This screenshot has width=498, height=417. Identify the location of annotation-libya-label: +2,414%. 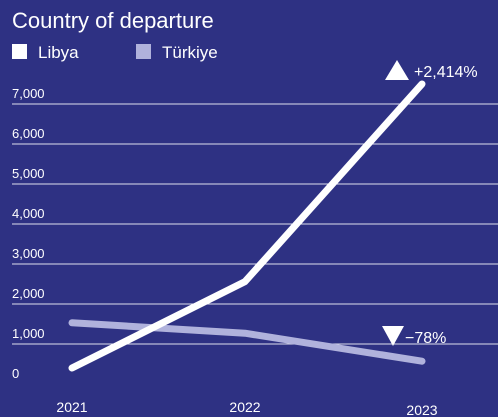
(446, 72).